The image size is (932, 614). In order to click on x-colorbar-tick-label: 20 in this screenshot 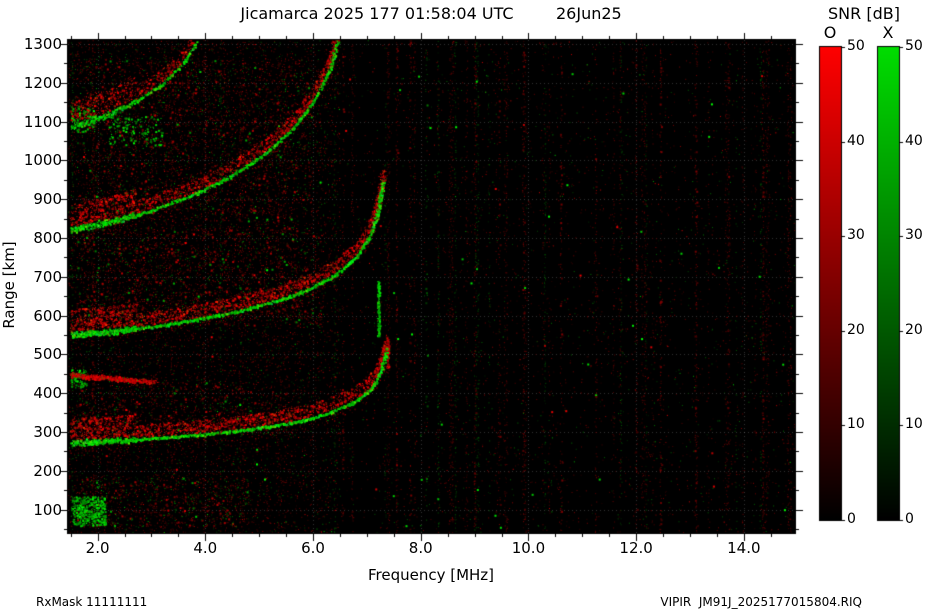, I will do `click(914, 329)`.